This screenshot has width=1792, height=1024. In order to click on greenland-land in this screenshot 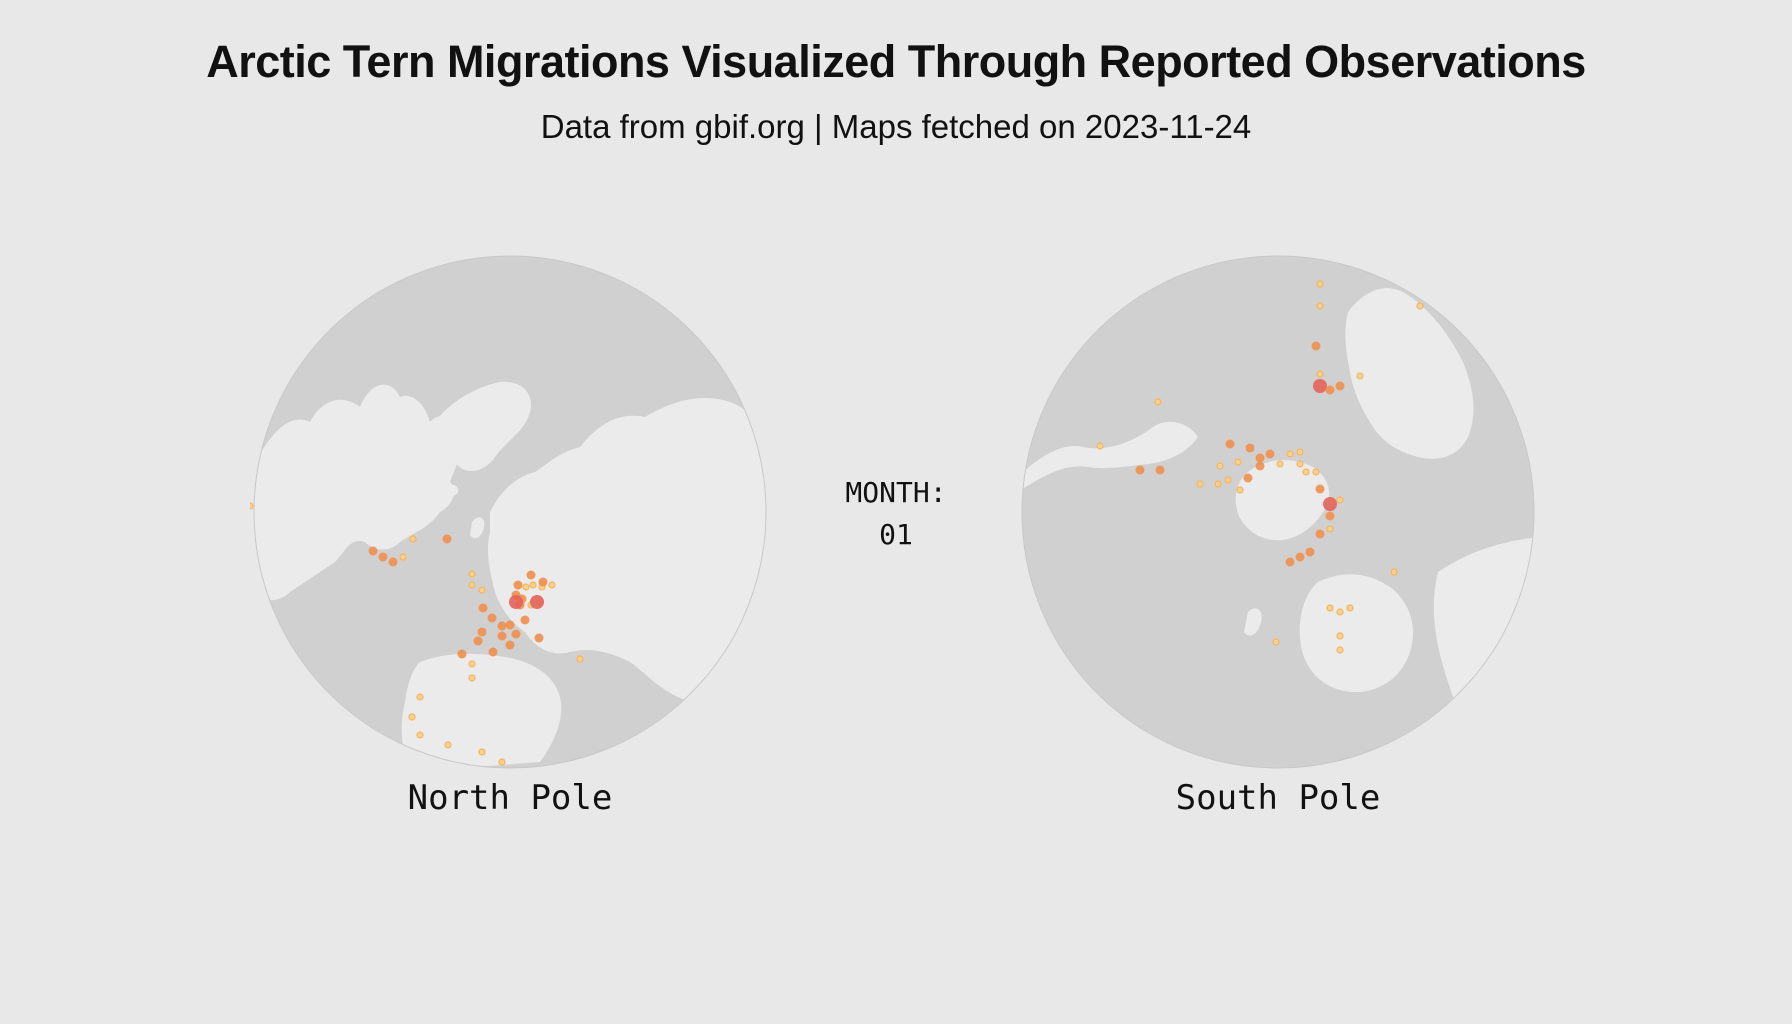, I will do `click(483, 426)`.